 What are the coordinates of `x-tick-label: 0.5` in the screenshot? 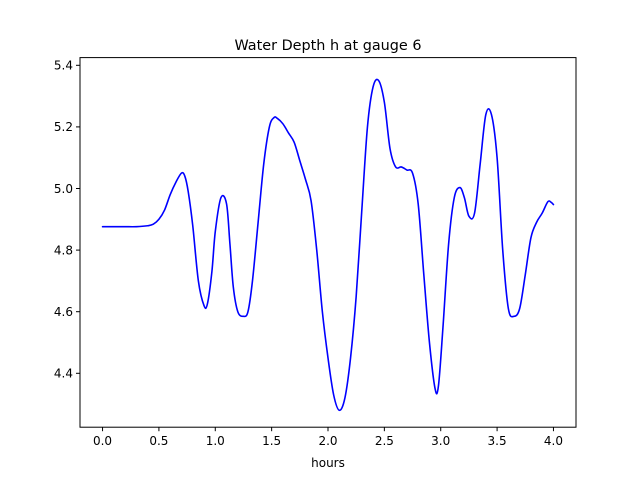 It's located at (158, 441).